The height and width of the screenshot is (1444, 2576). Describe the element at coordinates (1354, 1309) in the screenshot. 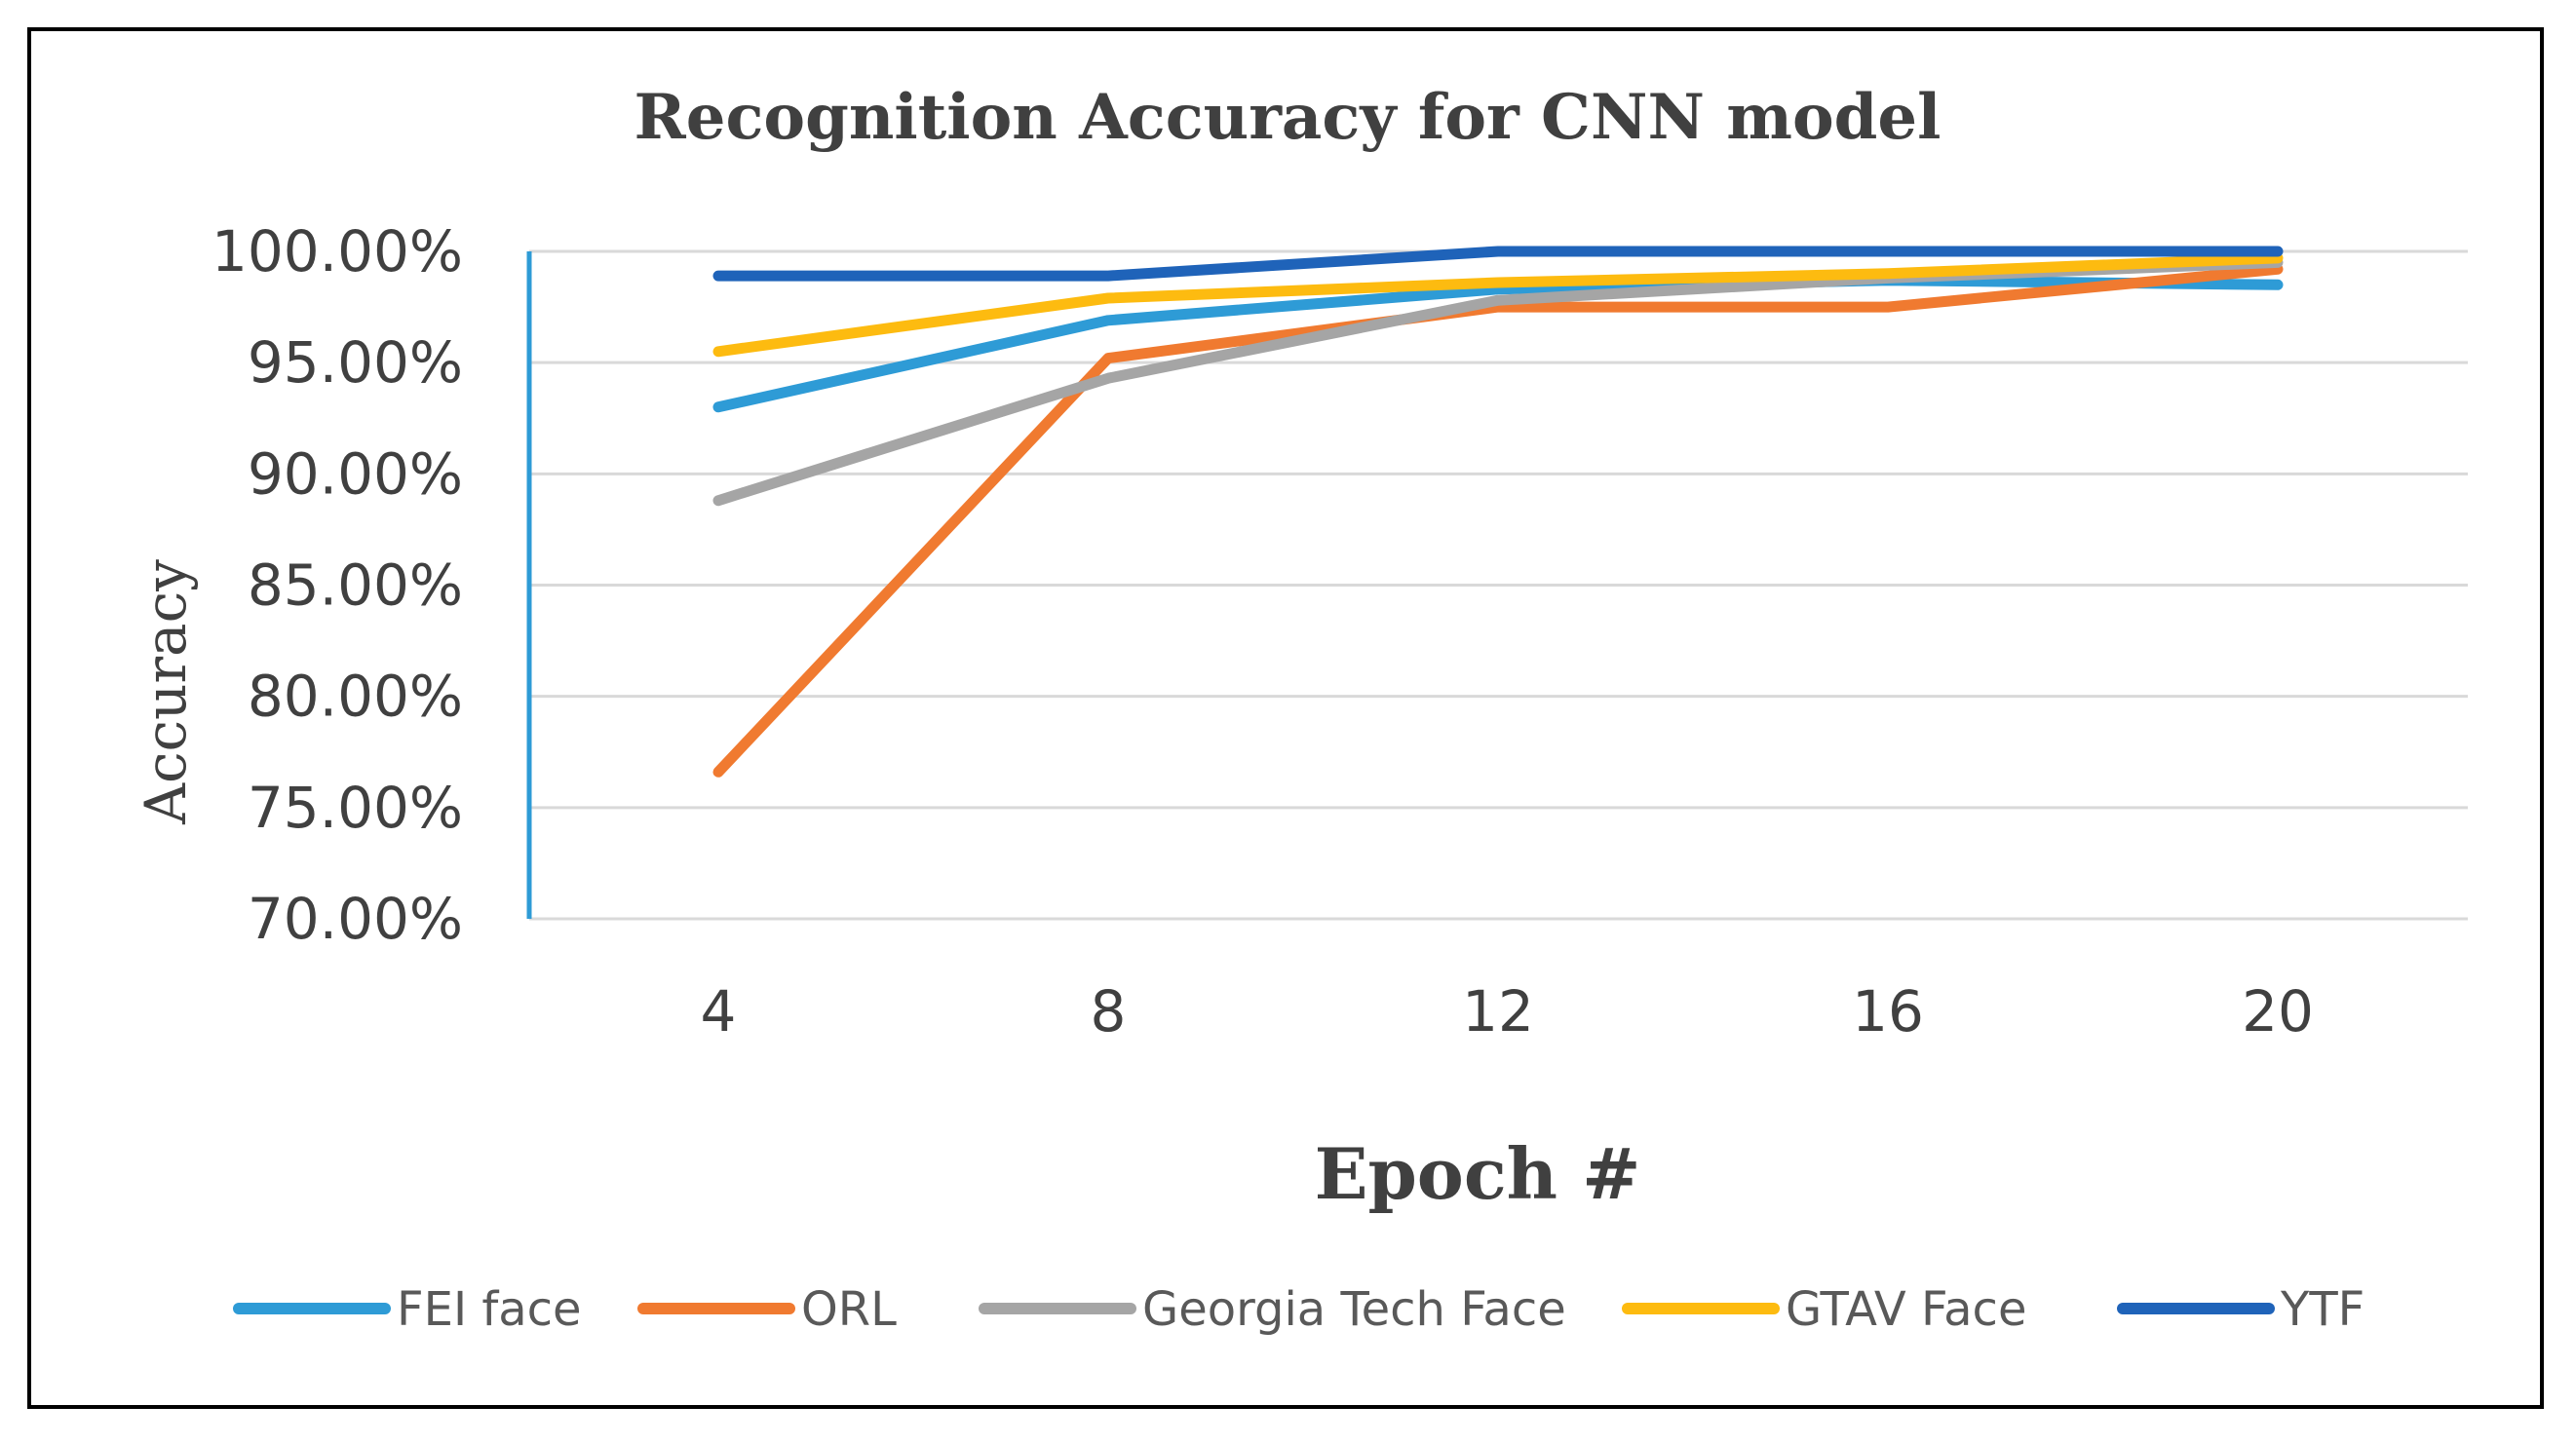

I see `legend-label: Georgia Tech Face` at that location.